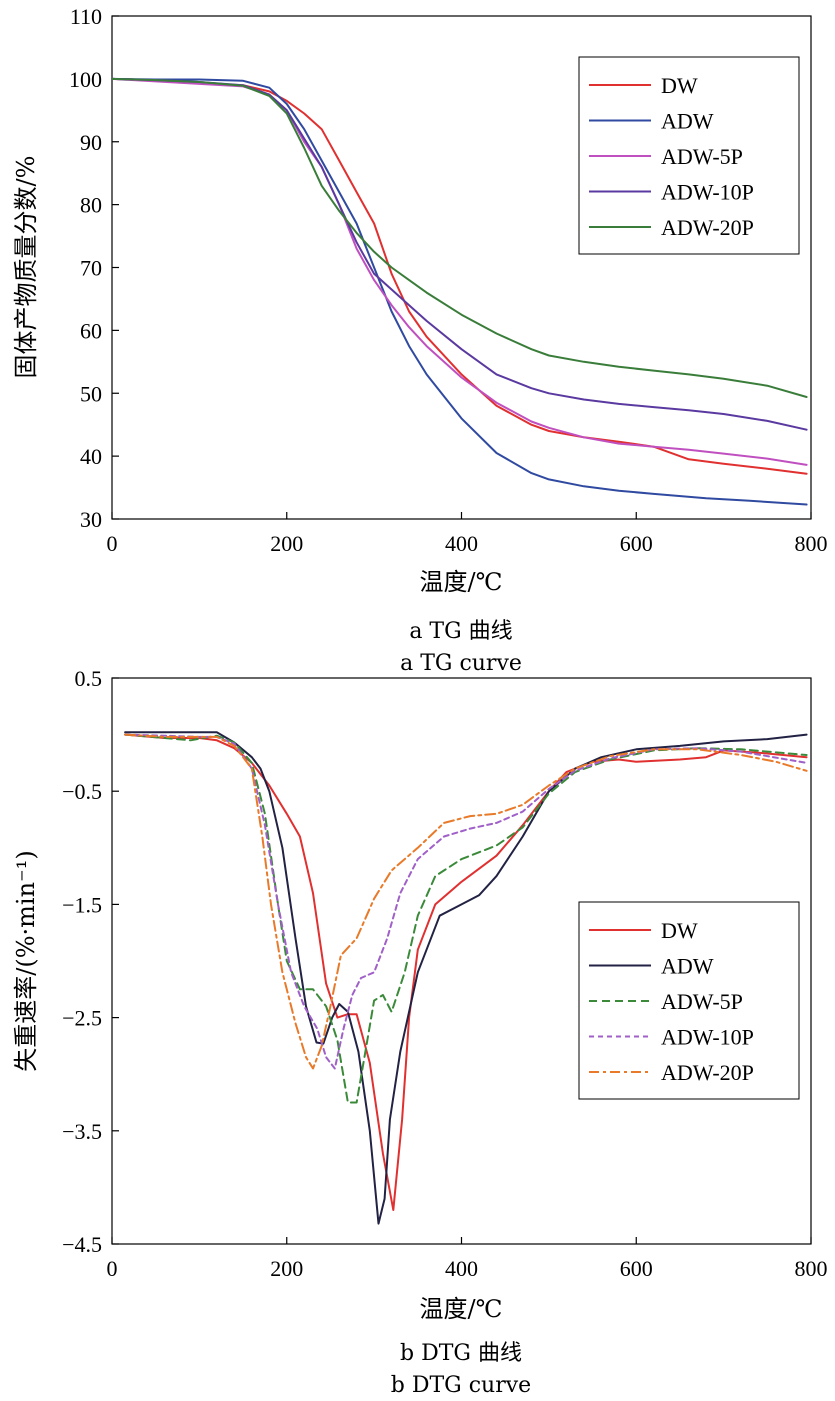  Describe the element at coordinates (91, 268) in the screenshot. I see `tg-y-tick-label: 70` at that location.